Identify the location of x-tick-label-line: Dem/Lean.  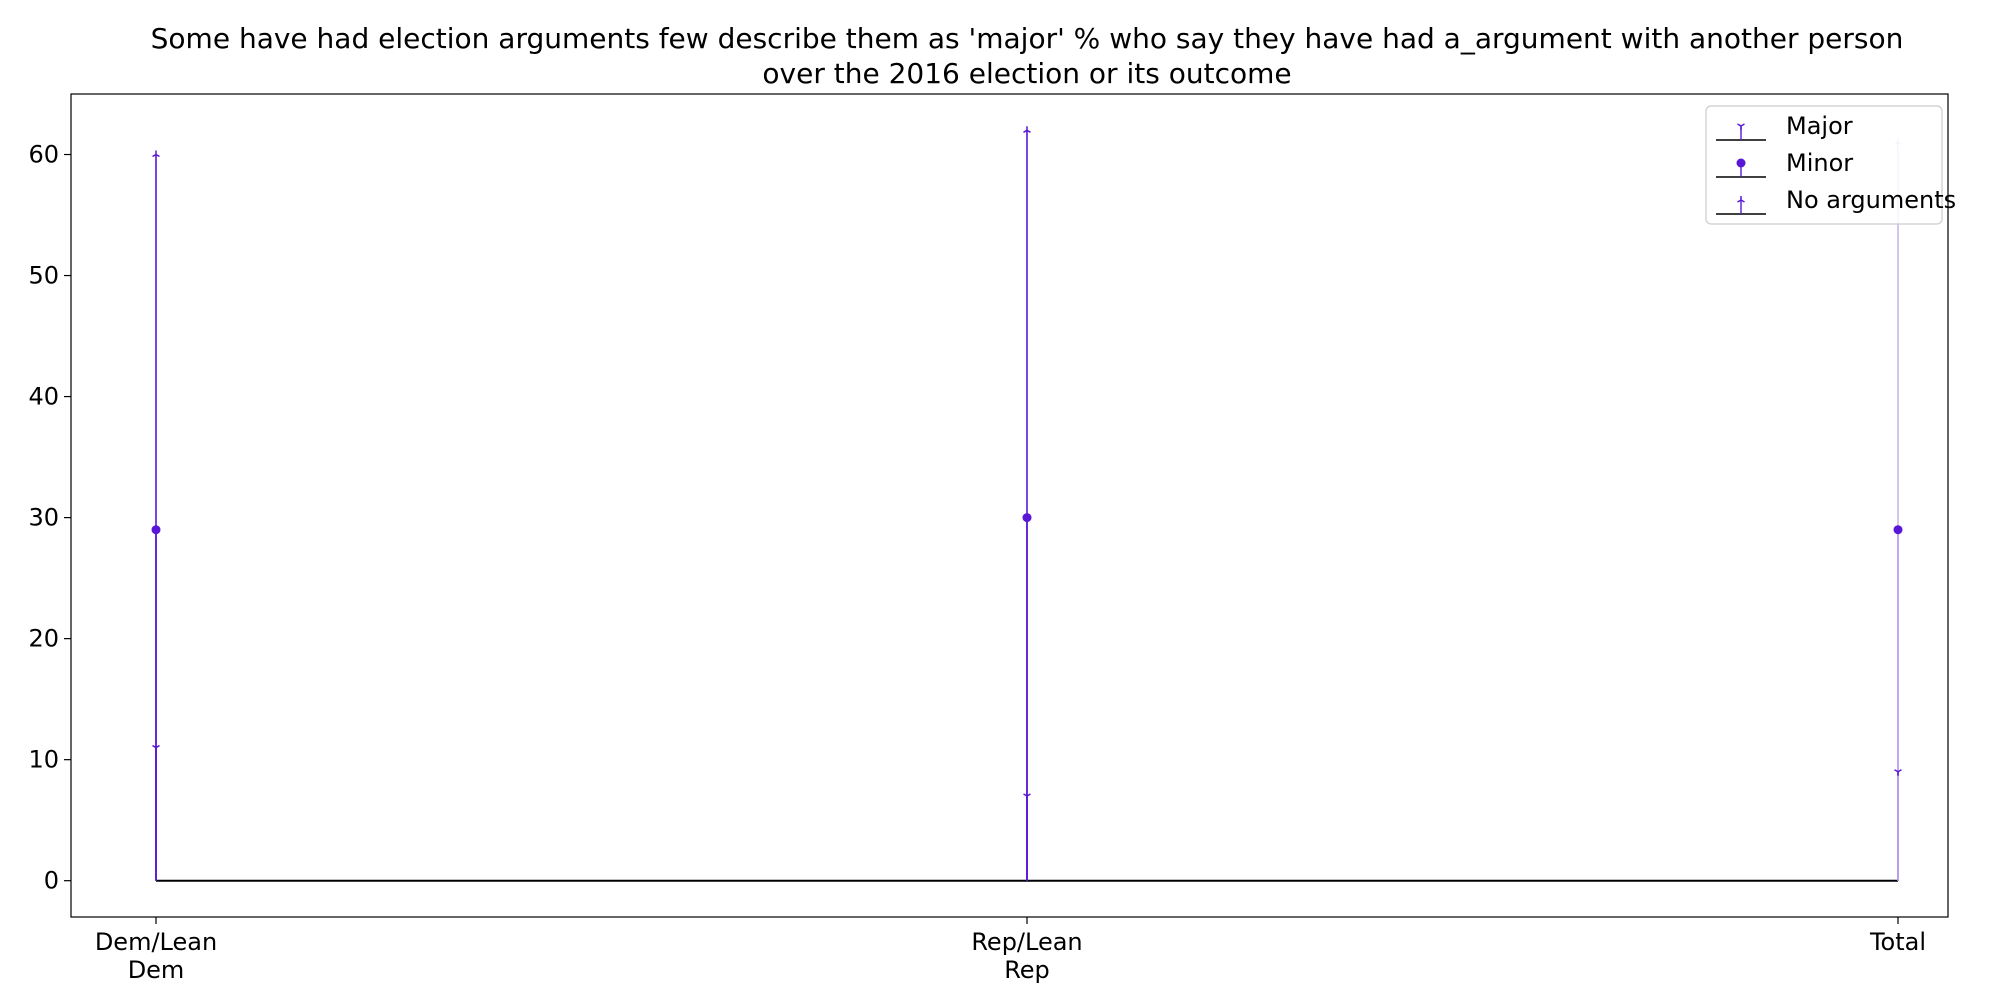
(156, 942).